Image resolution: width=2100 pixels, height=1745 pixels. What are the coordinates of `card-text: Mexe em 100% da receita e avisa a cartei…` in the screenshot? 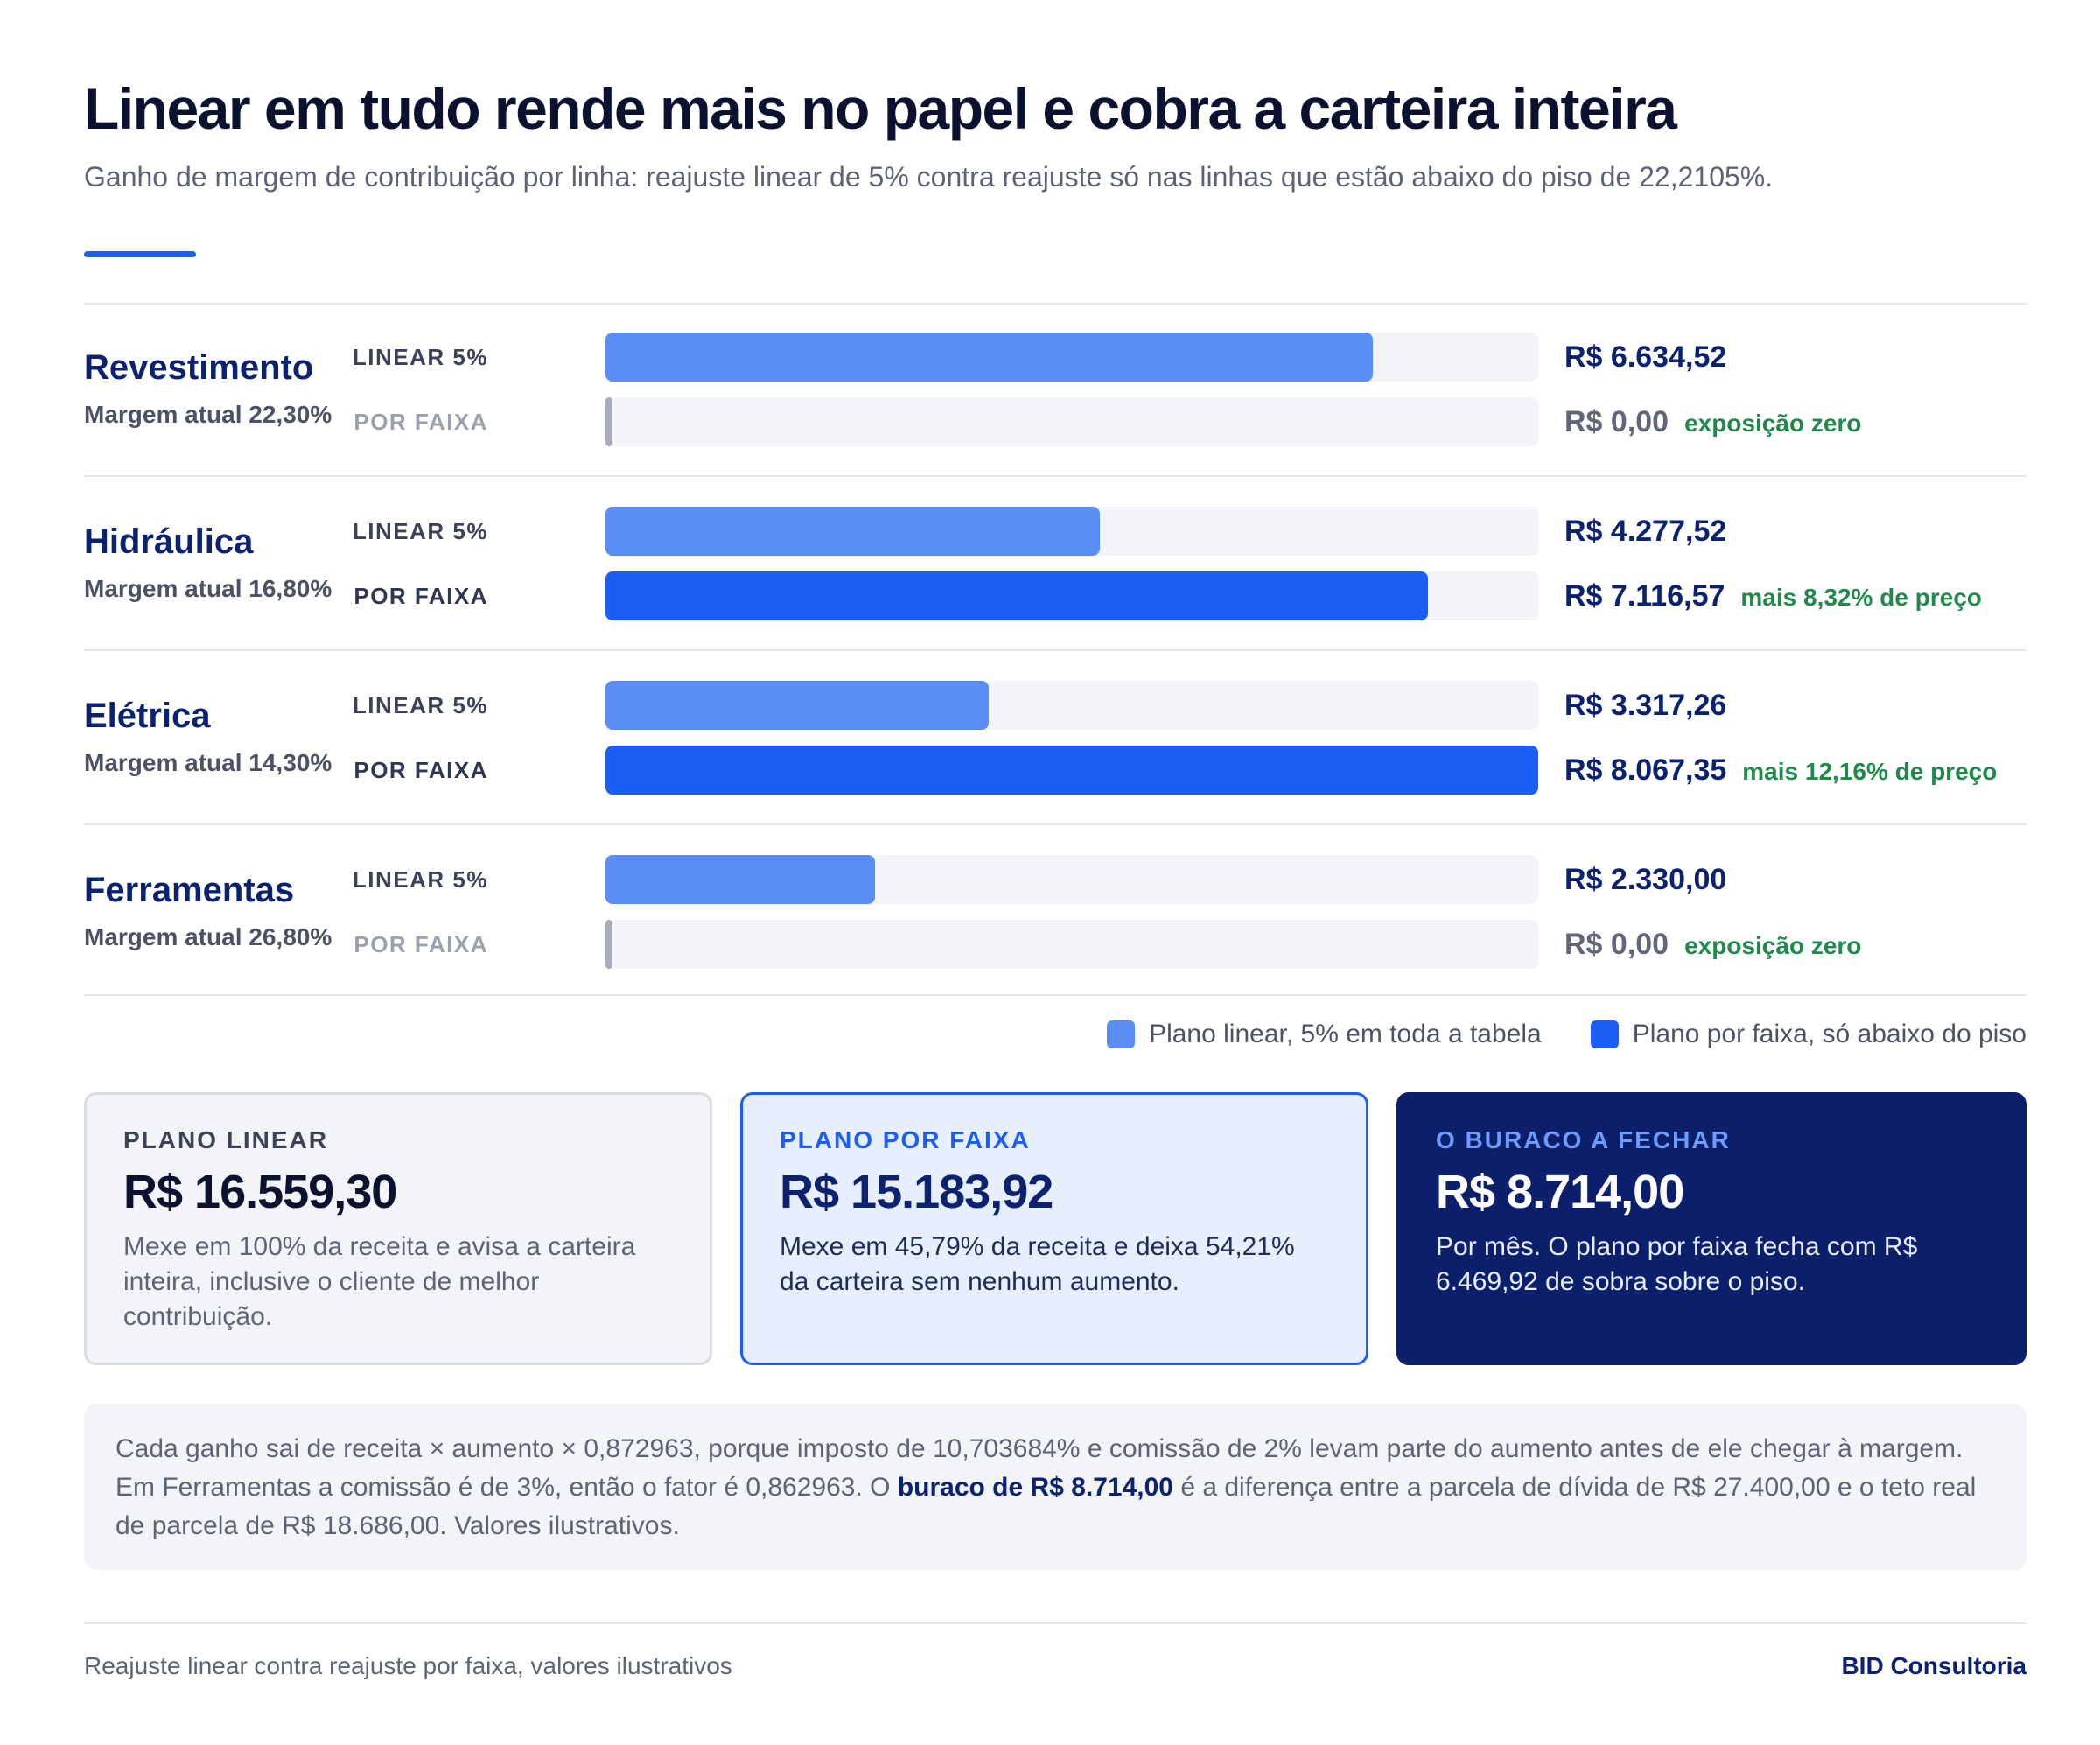 It's located at (379, 1282).